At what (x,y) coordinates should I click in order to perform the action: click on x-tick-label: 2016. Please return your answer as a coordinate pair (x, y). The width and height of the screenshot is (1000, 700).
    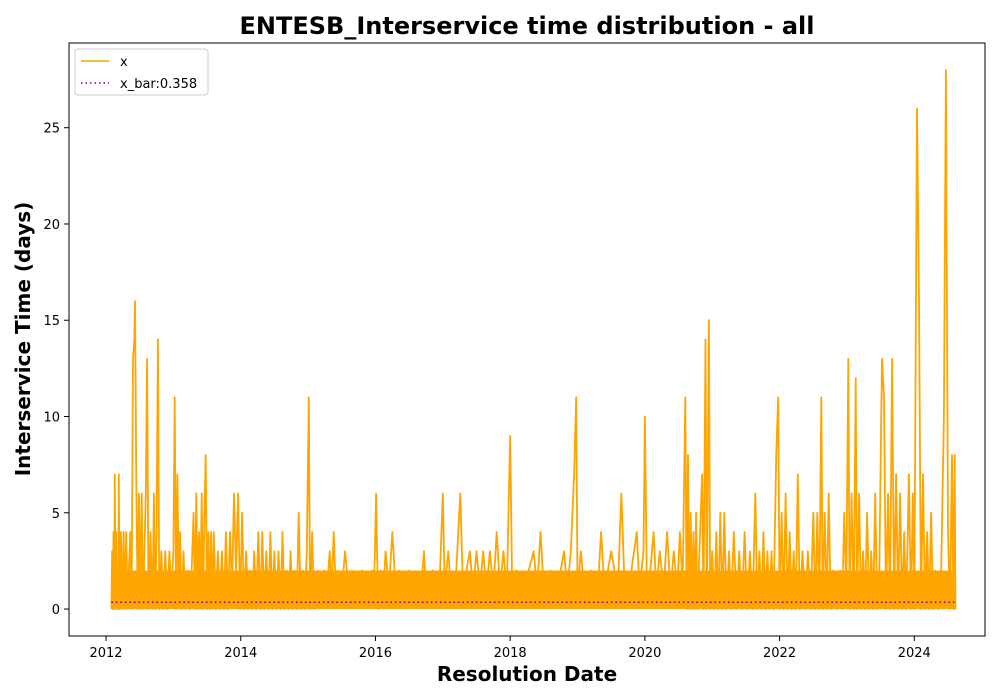
    Looking at the image, I should click on (375, 653).